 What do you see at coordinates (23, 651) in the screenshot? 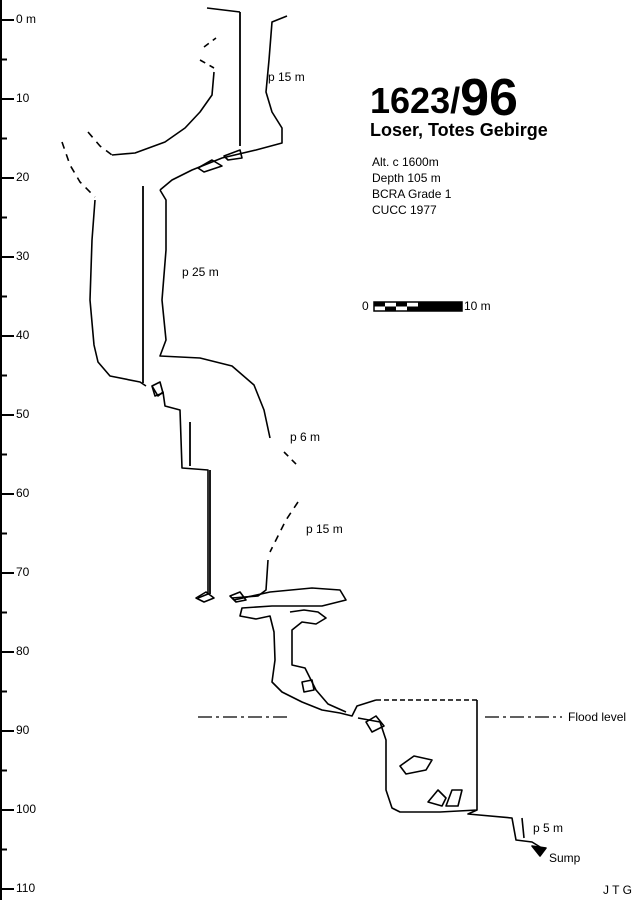
I see `depth-tick-label: 80` at bounding box center [23, 651].